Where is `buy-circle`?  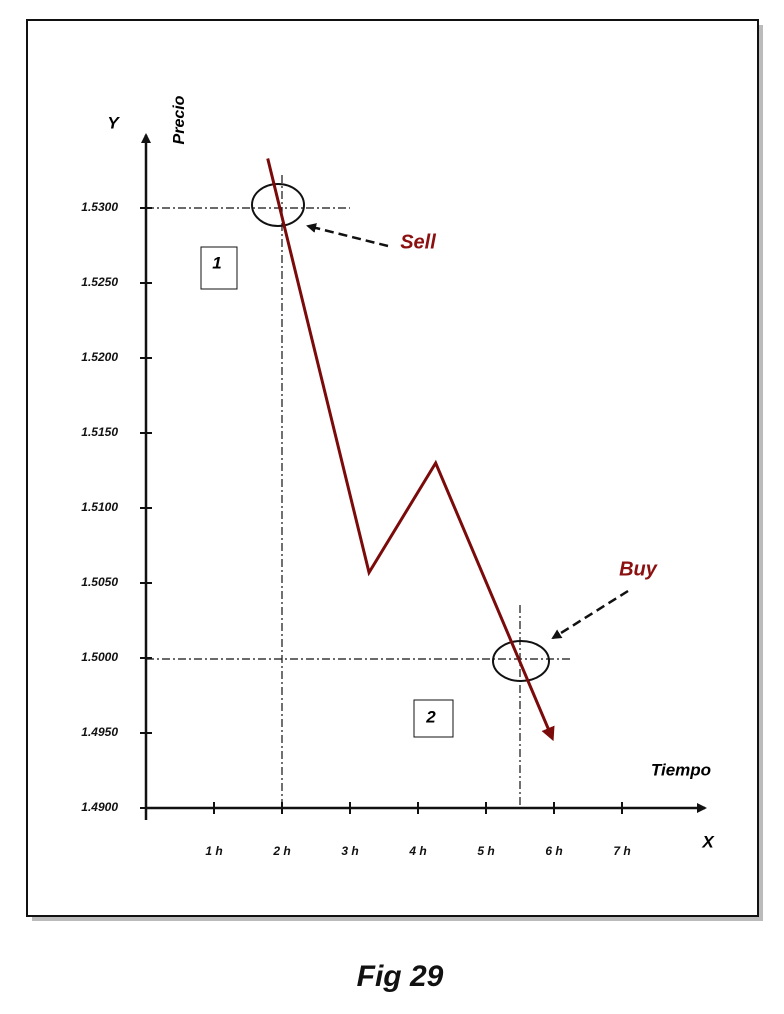
buy-circle is located at coordinates (521, 661).